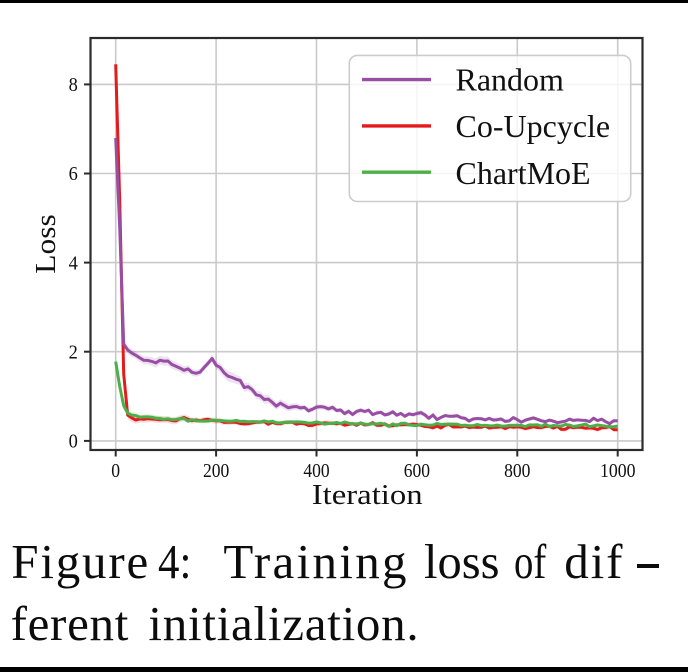  Describe the element at coordinates (216, 471) in the screenshot. I see `svg-text: 200` at that location.